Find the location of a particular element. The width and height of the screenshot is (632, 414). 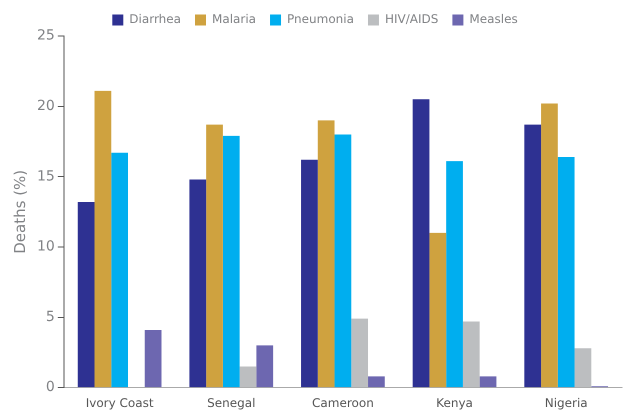

y-tick-label: 15 is located at coordinates (45, 176).